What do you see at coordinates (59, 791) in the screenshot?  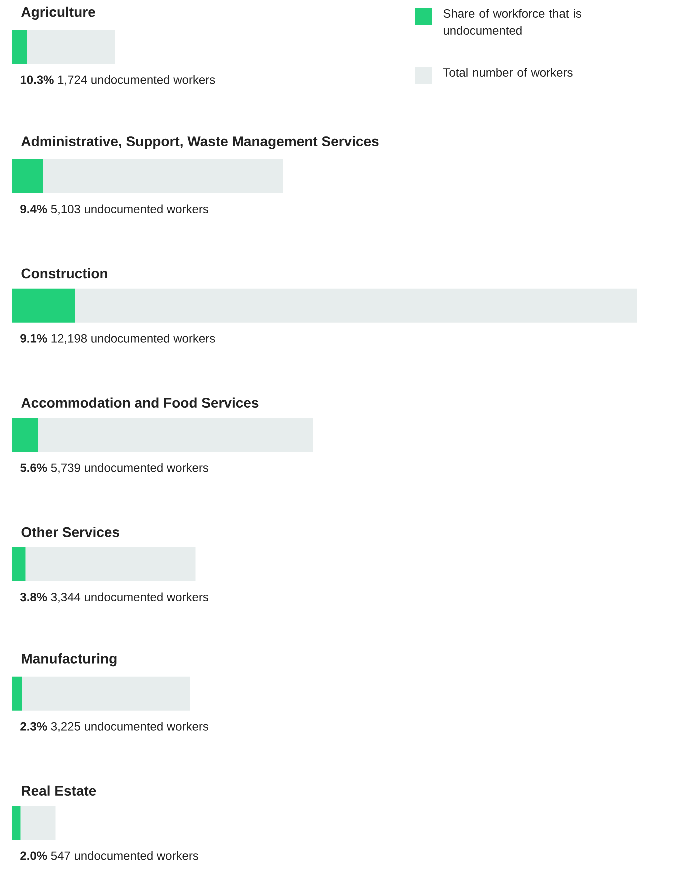 I see `y-tick-label: Real Estate` at bounding box center [59, 791].